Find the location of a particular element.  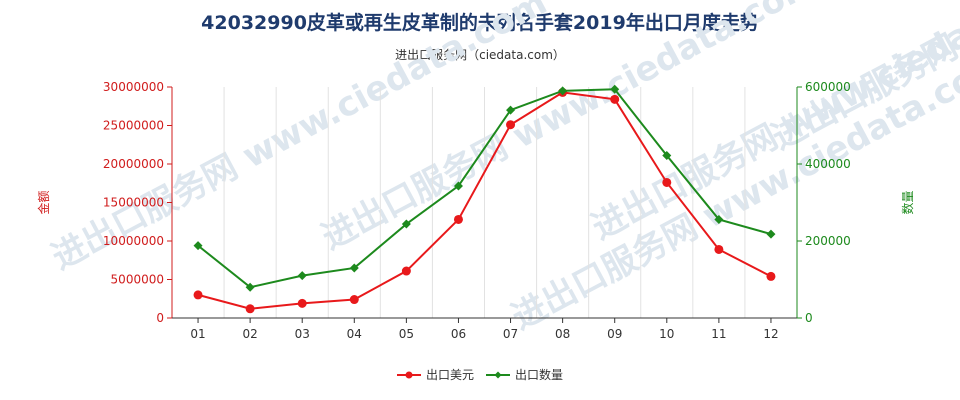

x-tick-label-6: 07 is located at coordinates (510, 334).